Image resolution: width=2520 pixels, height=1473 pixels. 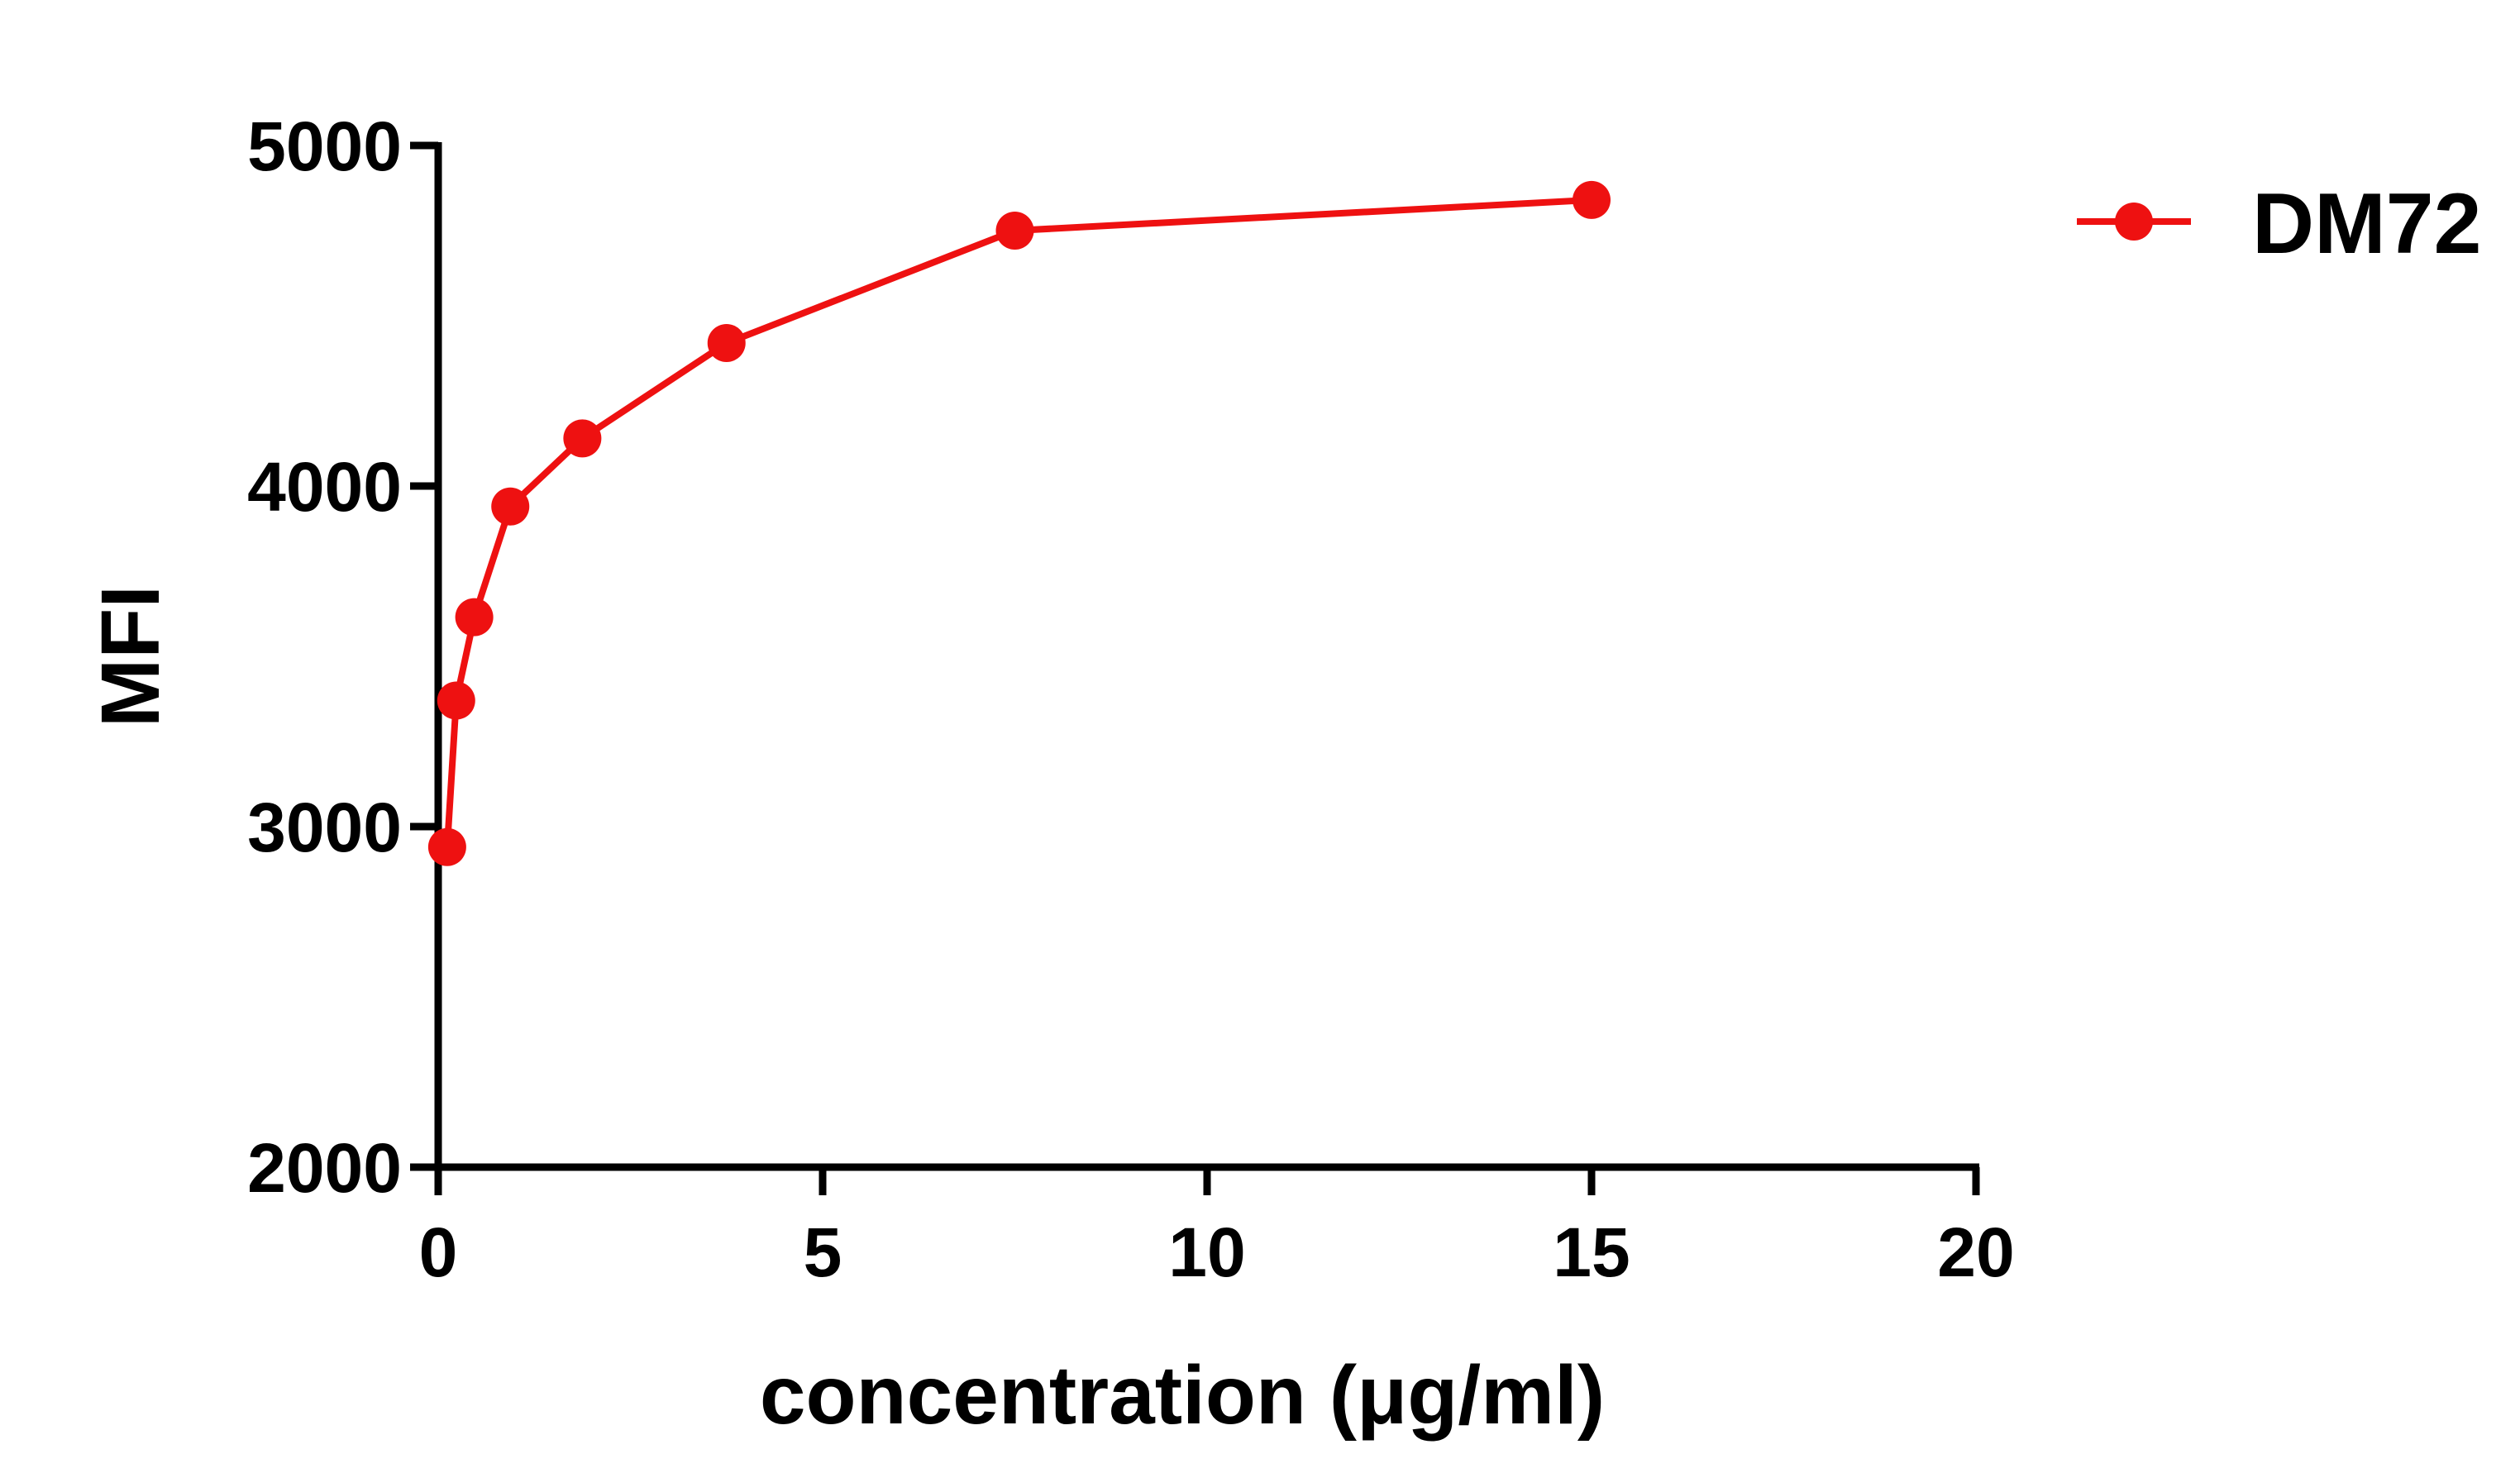 I want to click on x-ticks: 0 5 10 15 20, so click(x=1217, y=1229).